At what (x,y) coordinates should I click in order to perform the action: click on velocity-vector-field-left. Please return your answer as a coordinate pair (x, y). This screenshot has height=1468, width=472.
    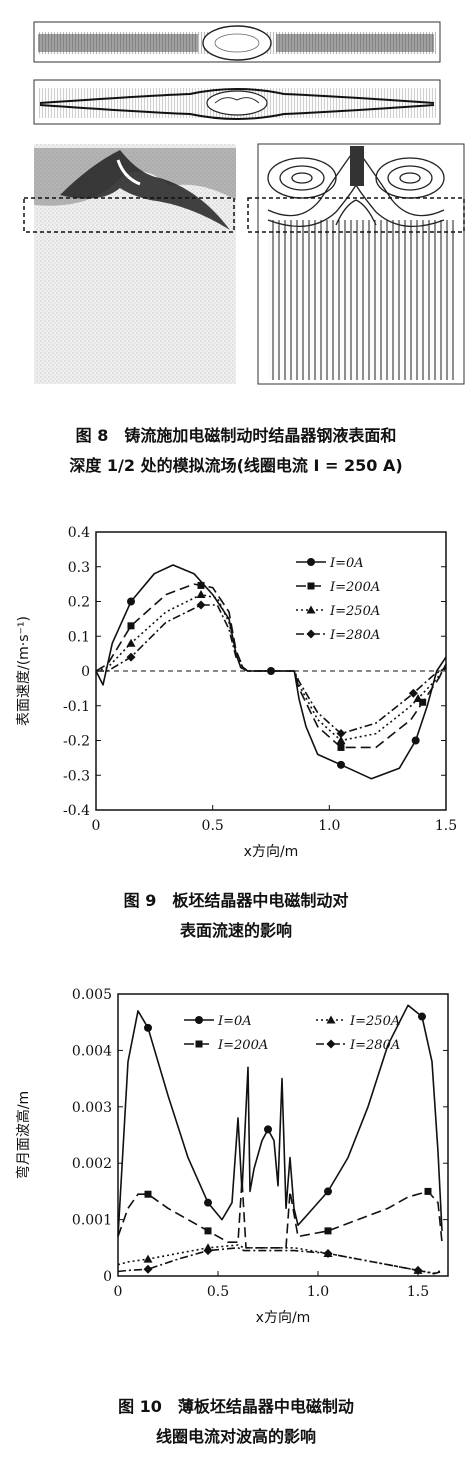
    Looking at the image, I should click on (129, 264).